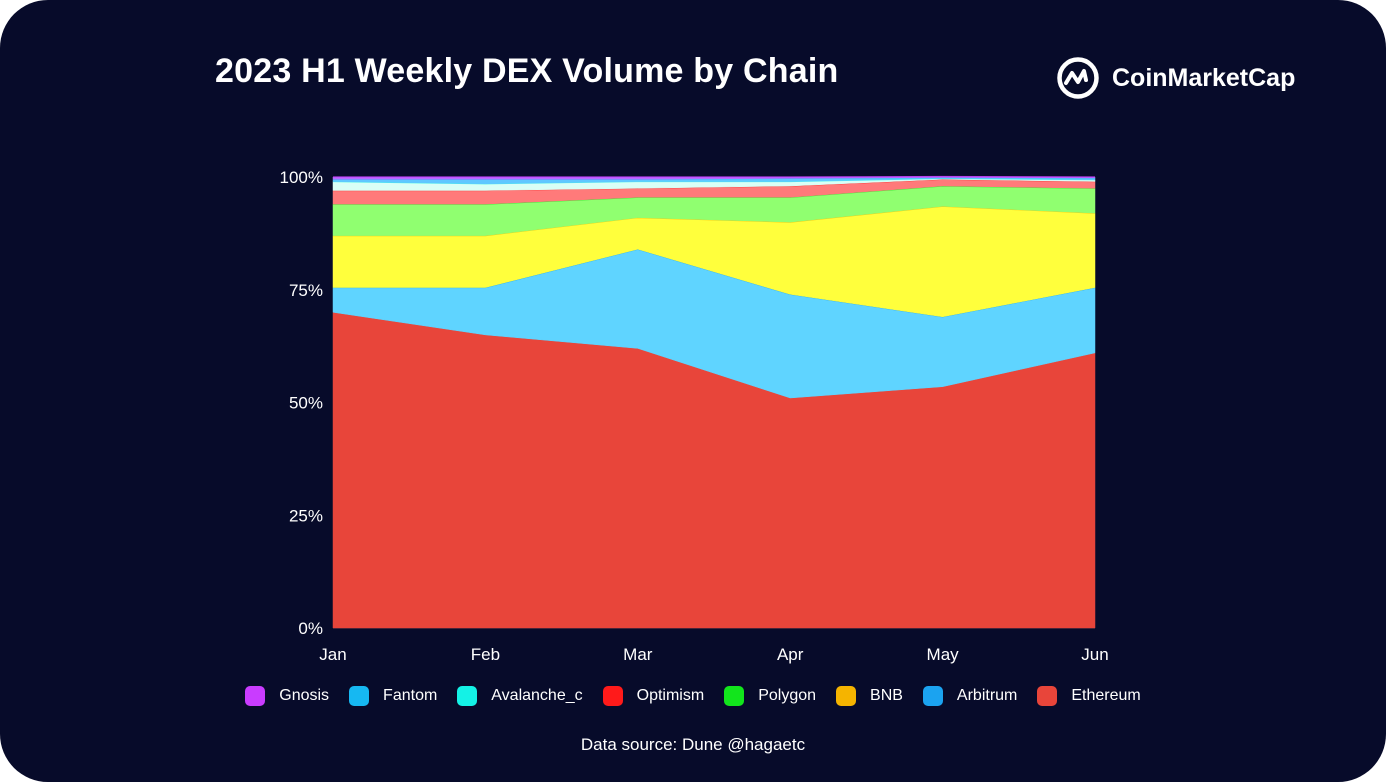  I want to click on data-source-note: Data source: Dune @hagaetc, so click(693, 744).